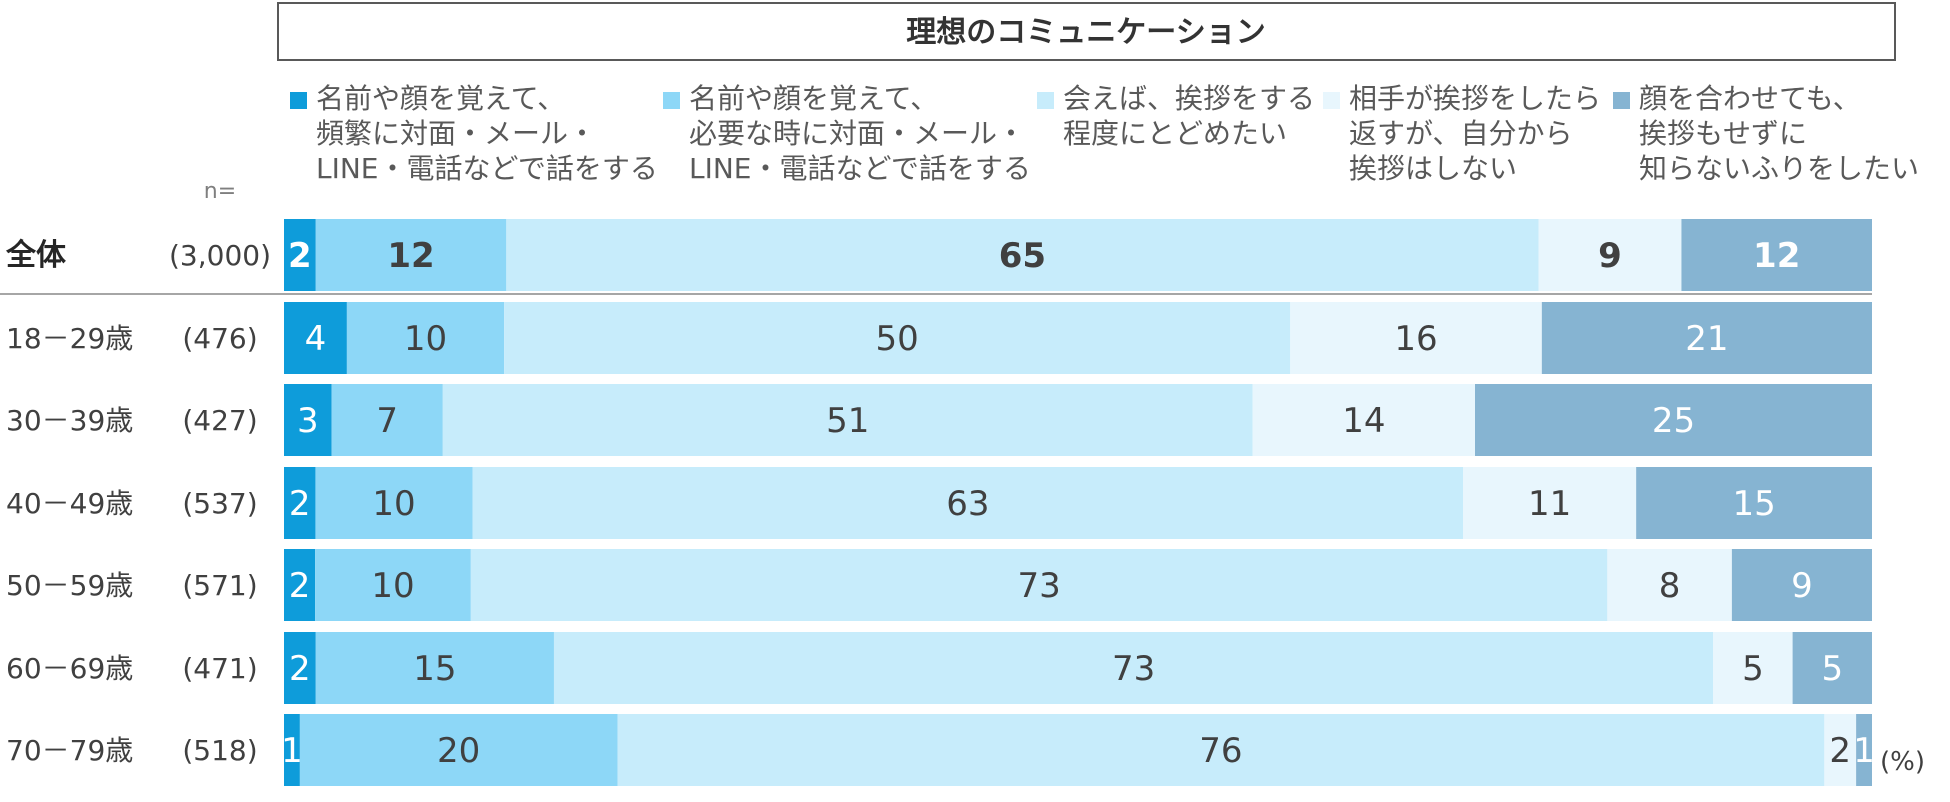 The height and width of the screenshot is (802, 1950). Describe the element at coordinates (219, 750) in the screenshot. I see `row-n: (518)` at that location.